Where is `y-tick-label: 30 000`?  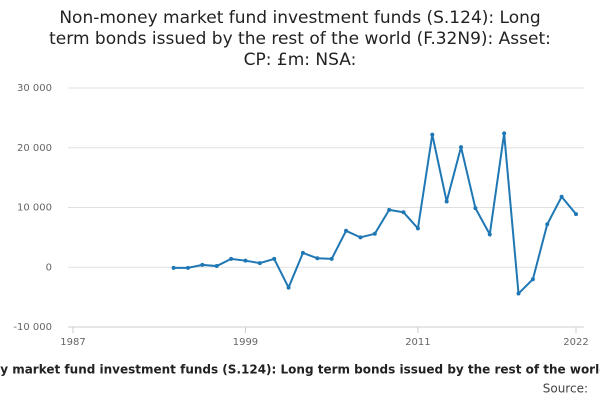
y-tick-label: 30 000 is located at coordinates (34, 88).